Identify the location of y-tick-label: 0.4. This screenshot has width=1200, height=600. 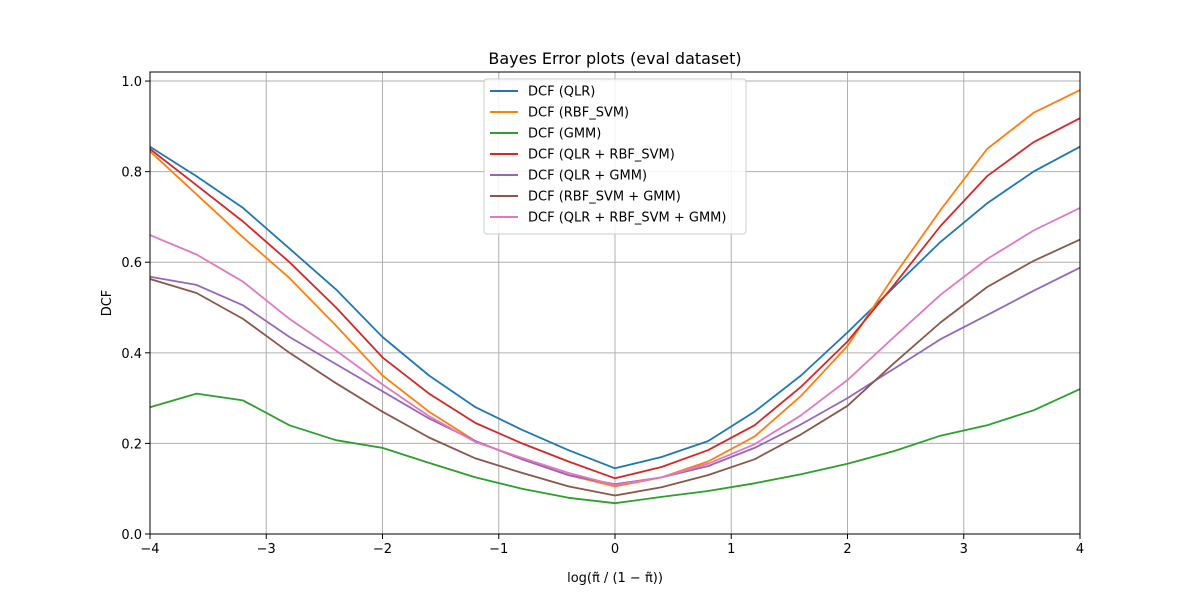
(131, 354).